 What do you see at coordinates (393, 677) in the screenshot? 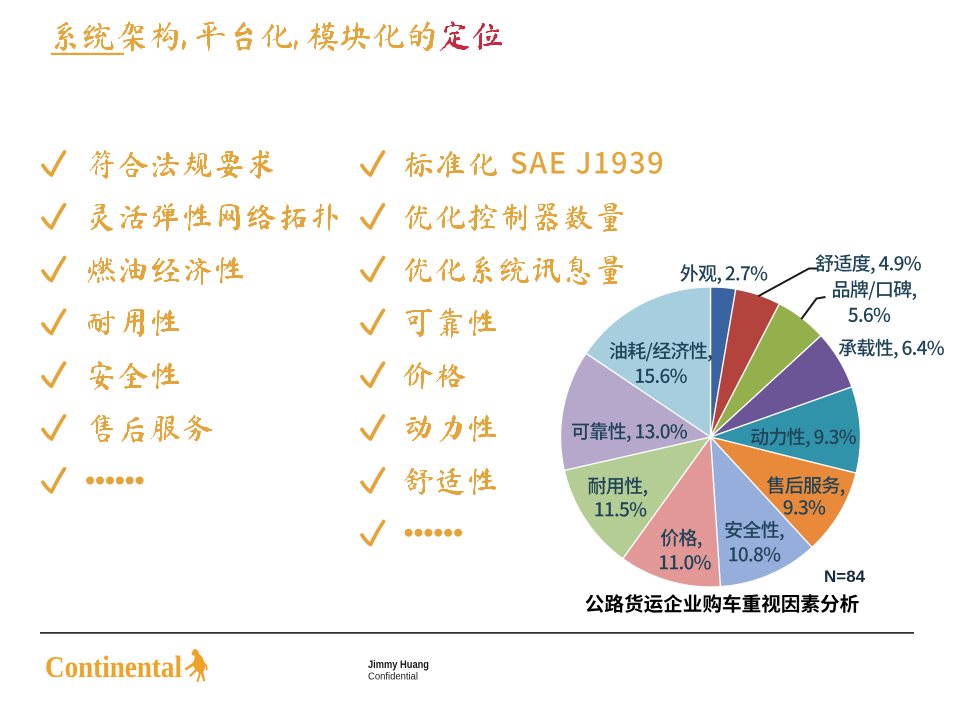
I see `svg-text: Confidential` at bounding box center [393, 677].